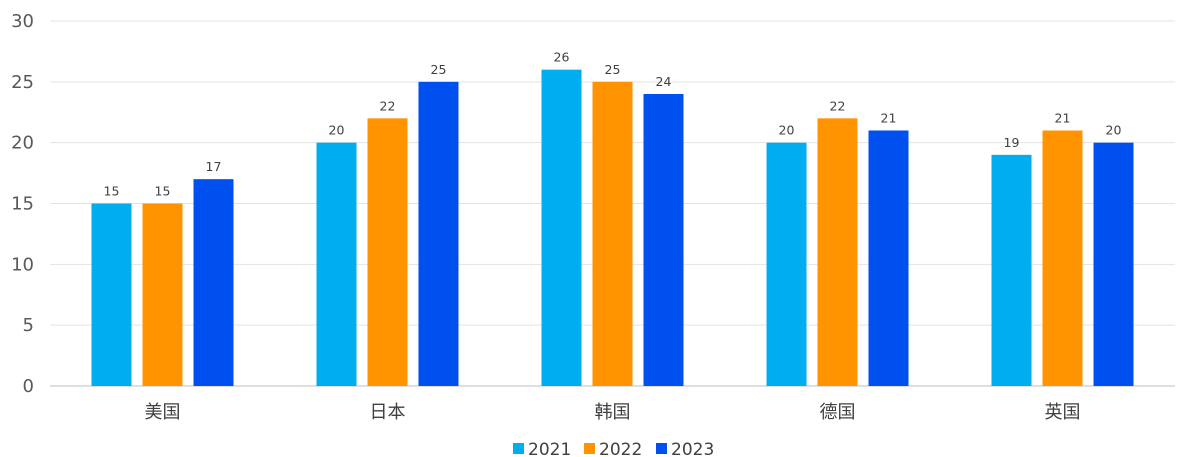 This screenshot has width=1194, height=457. I want to click on legend: 2021 2022 2023, so click(613, 448).